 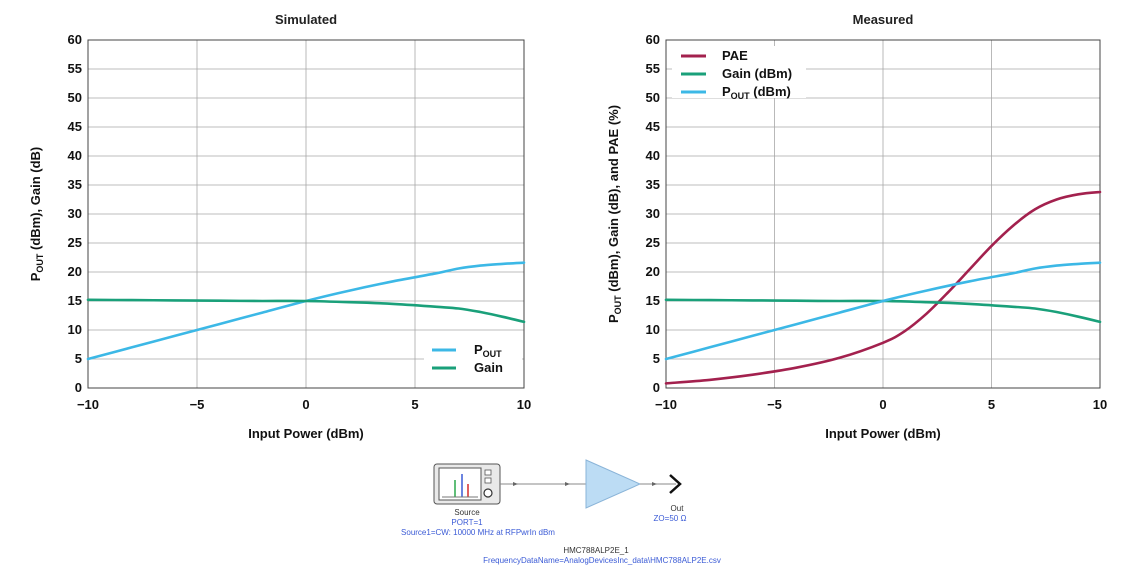 I want to click on legend: PAE Gain (dBm) POUT (dBm), so click(x=739, y=73).